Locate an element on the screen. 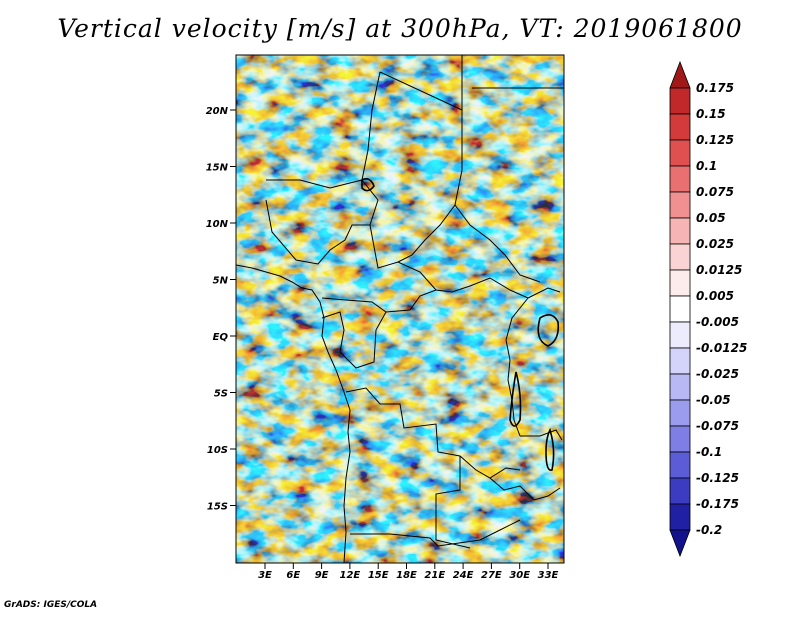 The width and height of the screenshot is (800, 618). border-sudan-chad is located at coordinates (421, 167).